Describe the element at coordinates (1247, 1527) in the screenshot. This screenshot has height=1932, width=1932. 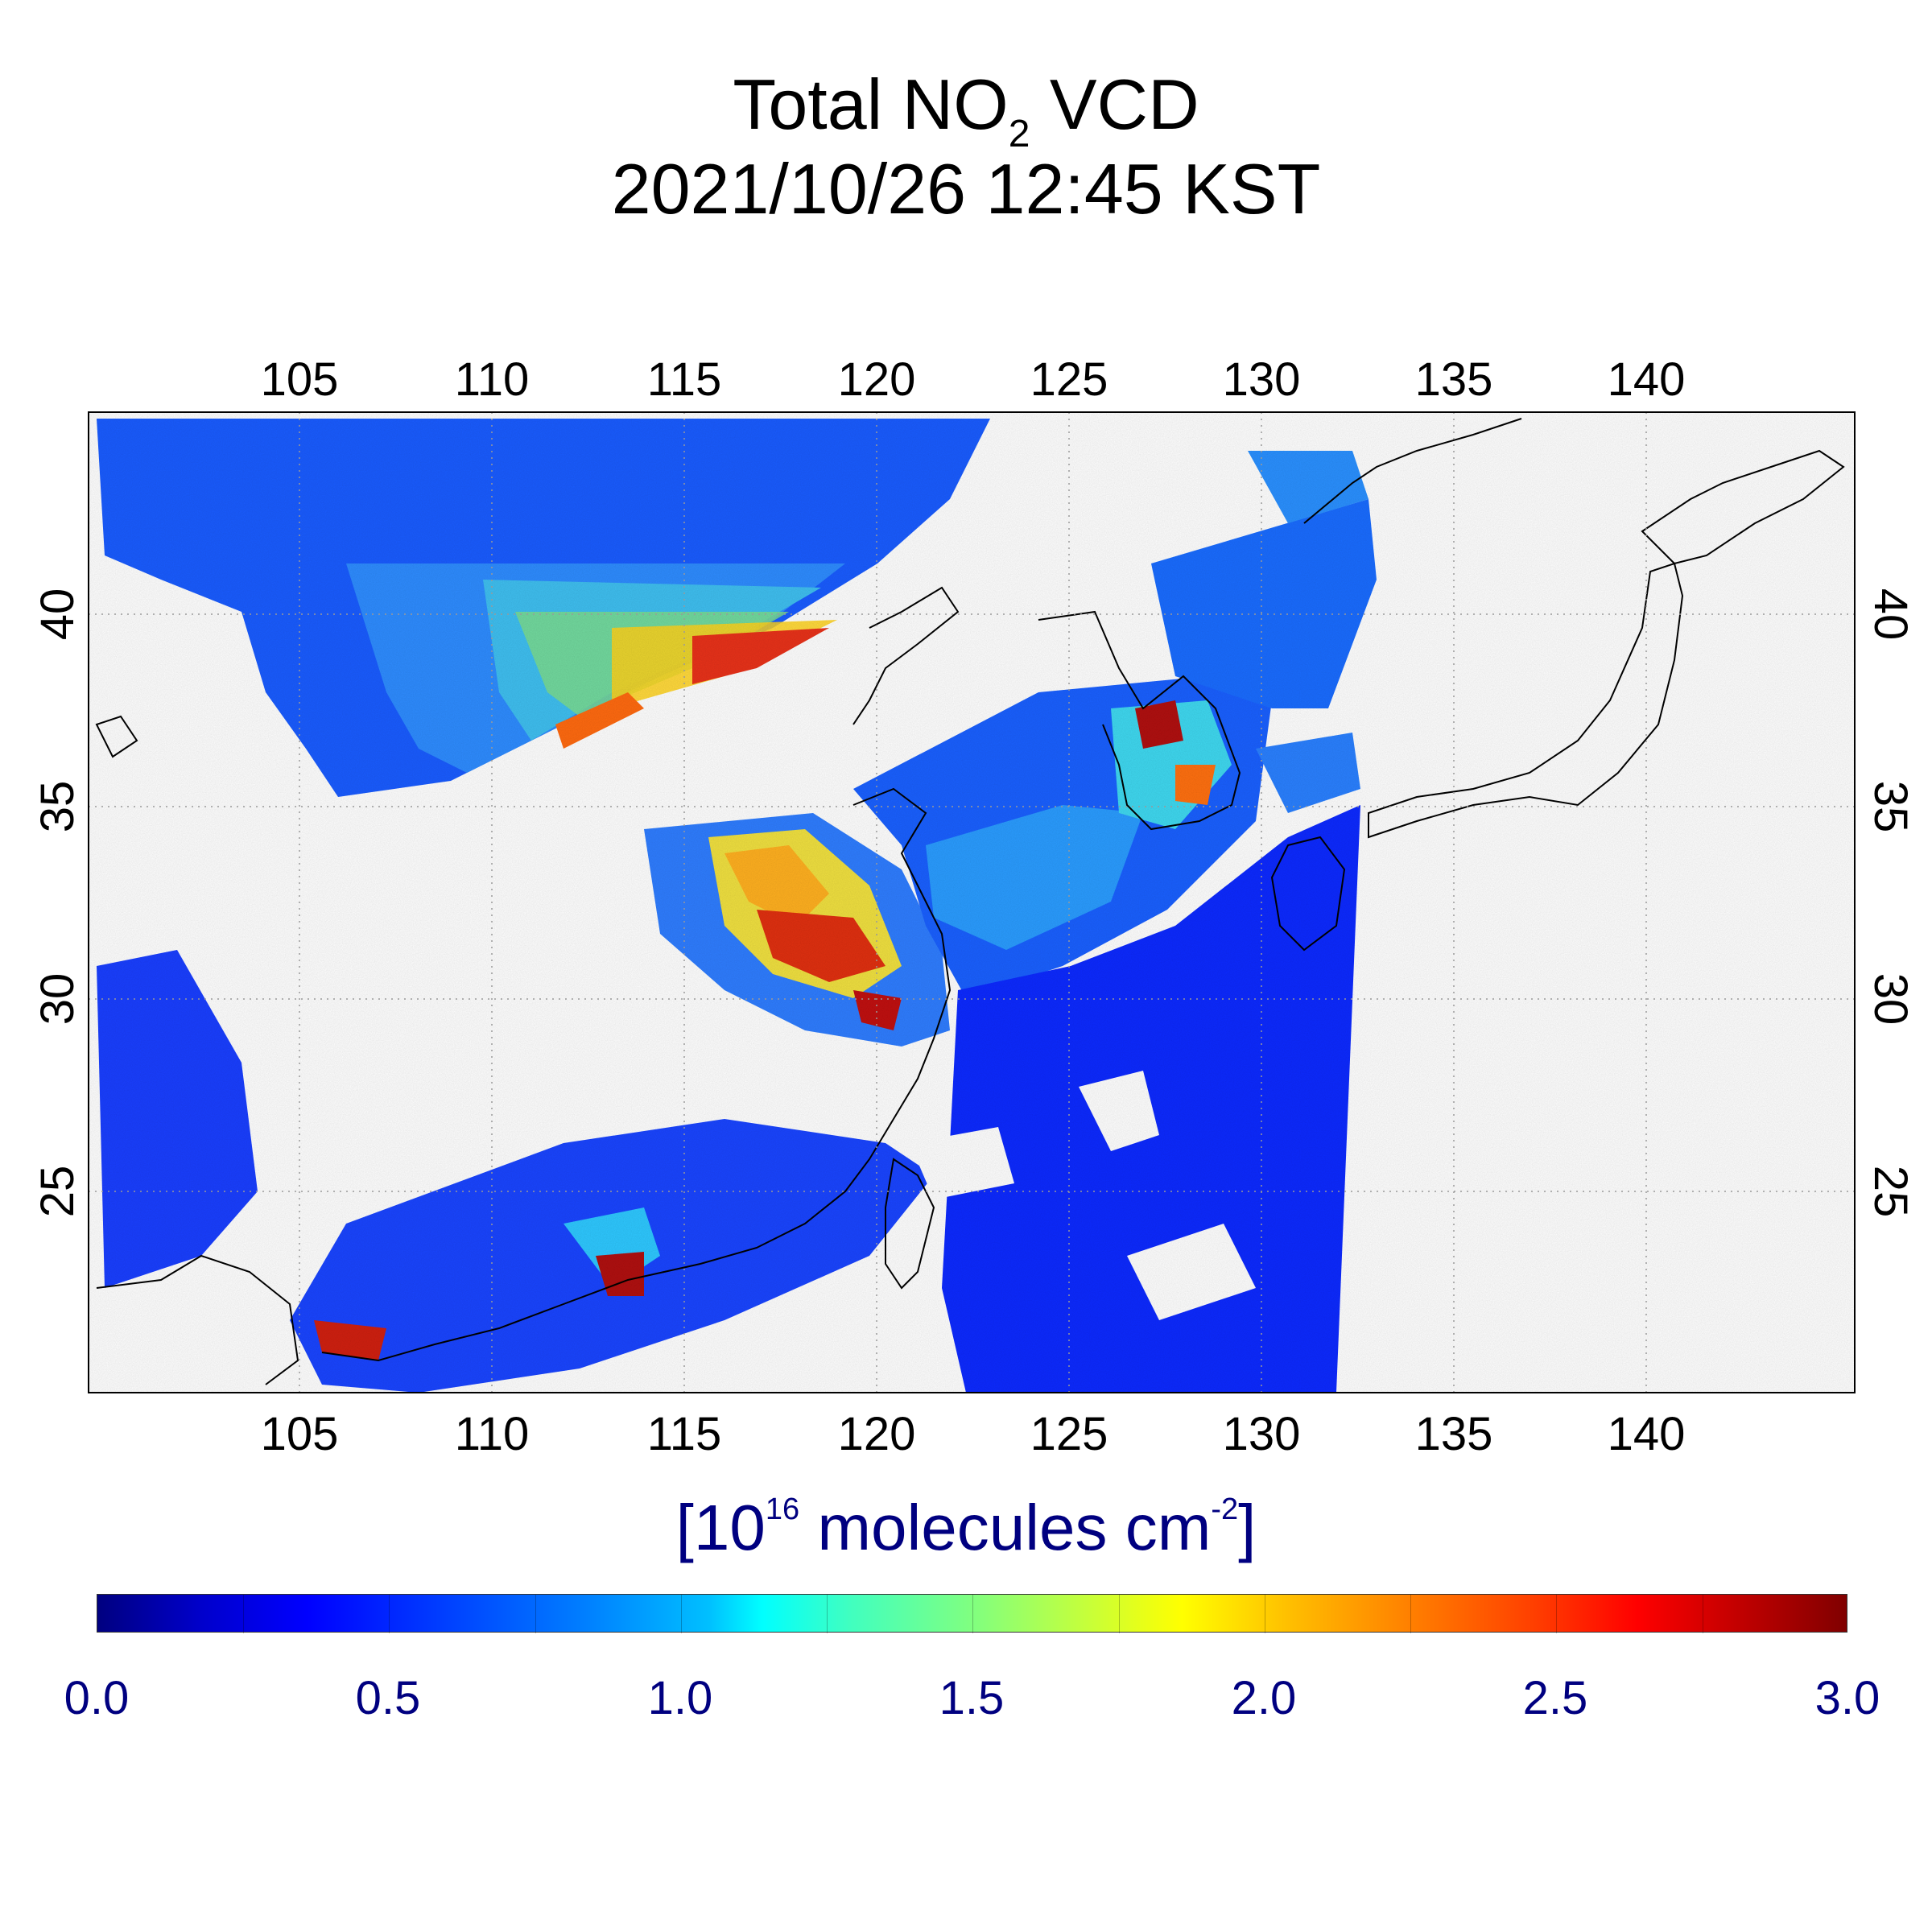
I see `unit-suffix: ]` at that location.